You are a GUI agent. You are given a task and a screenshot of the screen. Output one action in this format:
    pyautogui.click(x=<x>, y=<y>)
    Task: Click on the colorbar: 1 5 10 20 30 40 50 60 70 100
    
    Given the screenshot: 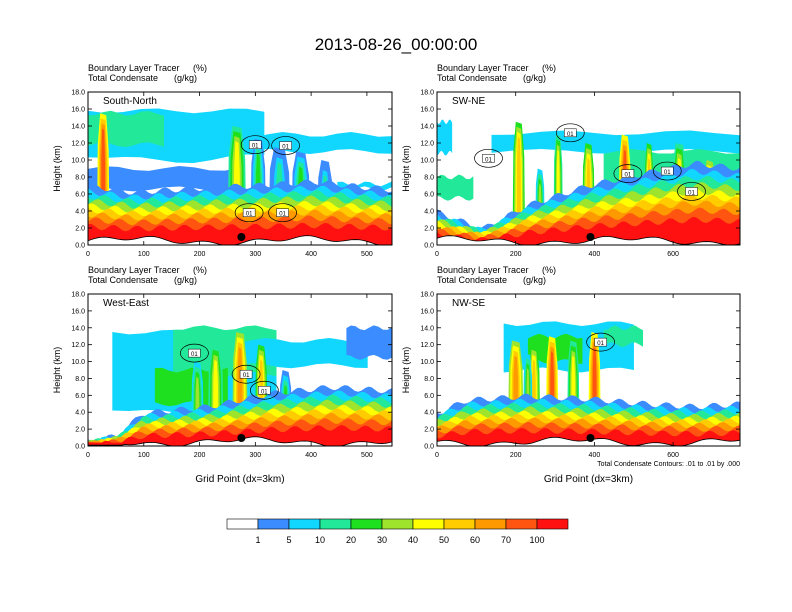 What is the action you would take?
    pyautogui.click(x=397, y=531)
    